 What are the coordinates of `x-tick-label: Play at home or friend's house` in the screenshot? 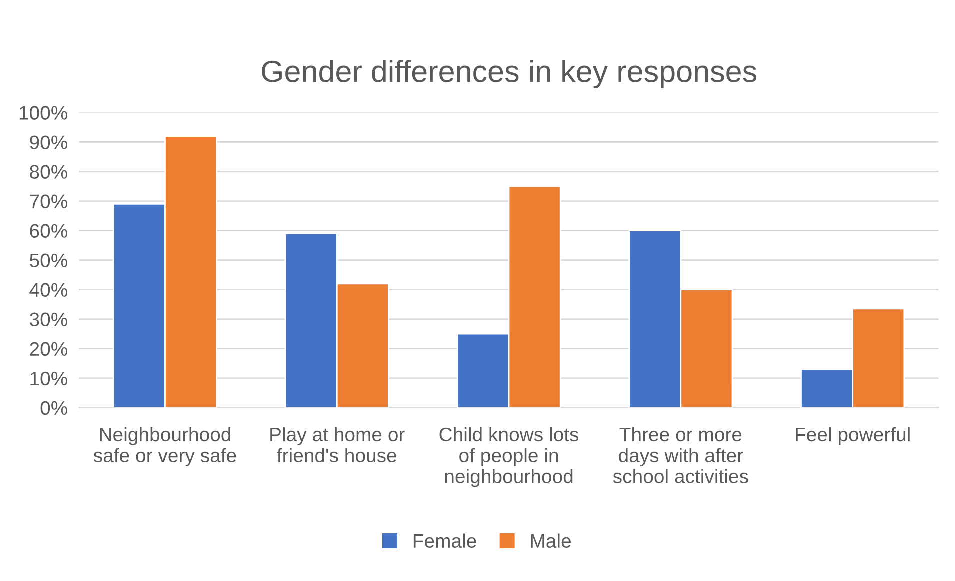 It's located at (337, 445).